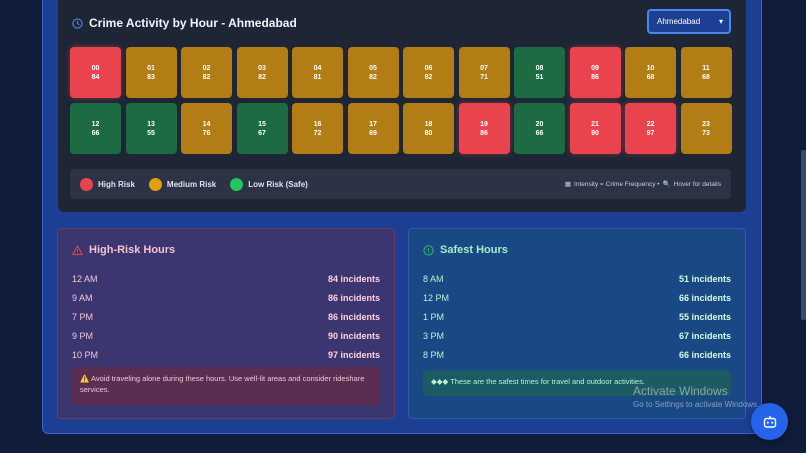 The image size is (806, 453). I want to click on hour-cell-16: 16 72, so click(317, 128).